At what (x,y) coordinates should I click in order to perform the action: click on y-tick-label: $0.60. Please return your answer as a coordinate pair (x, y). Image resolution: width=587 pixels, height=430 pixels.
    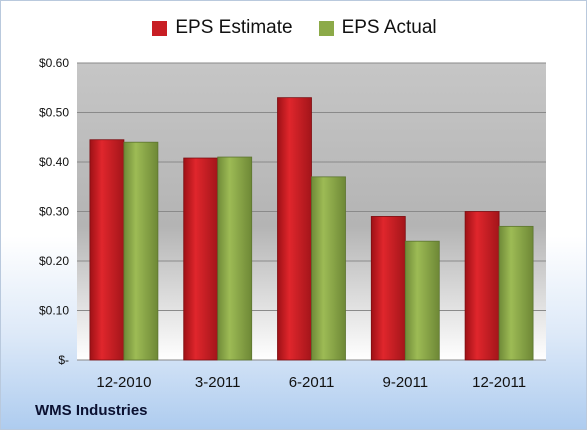
    Looking at the image, I should click on (54, 63).